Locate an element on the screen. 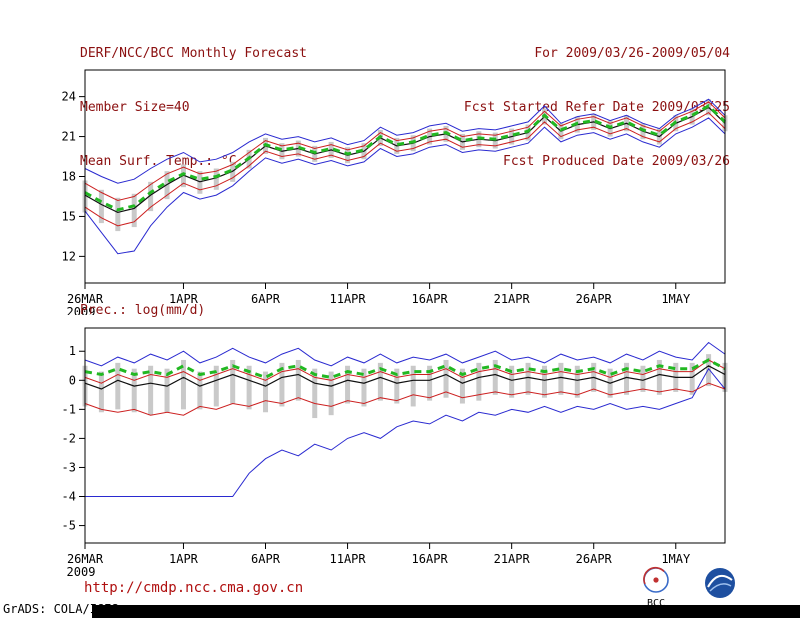 This screenshot has width=800, height=618. cma-logo is located at coordinates (720, 583).